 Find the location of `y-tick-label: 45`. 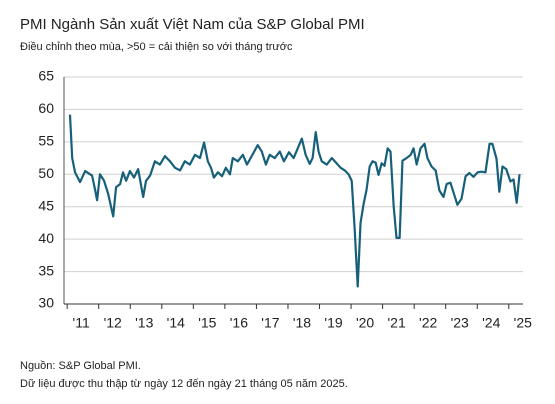

y-tick-label: 45 is located at coordinates (46, 205).